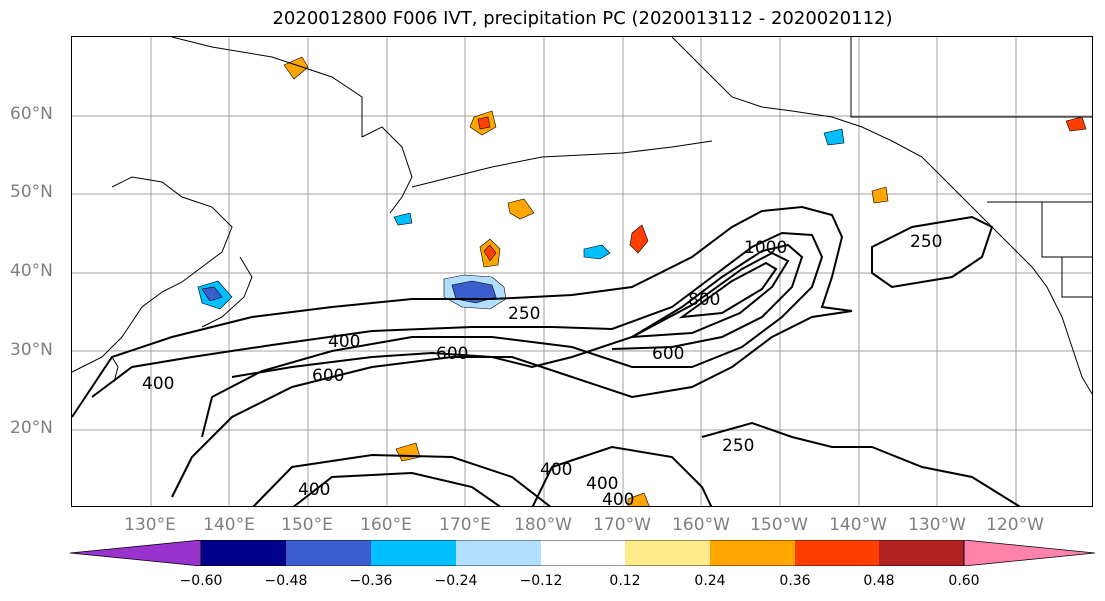  I want to click on lon-label-180w: 180°W, so click(543, 525).